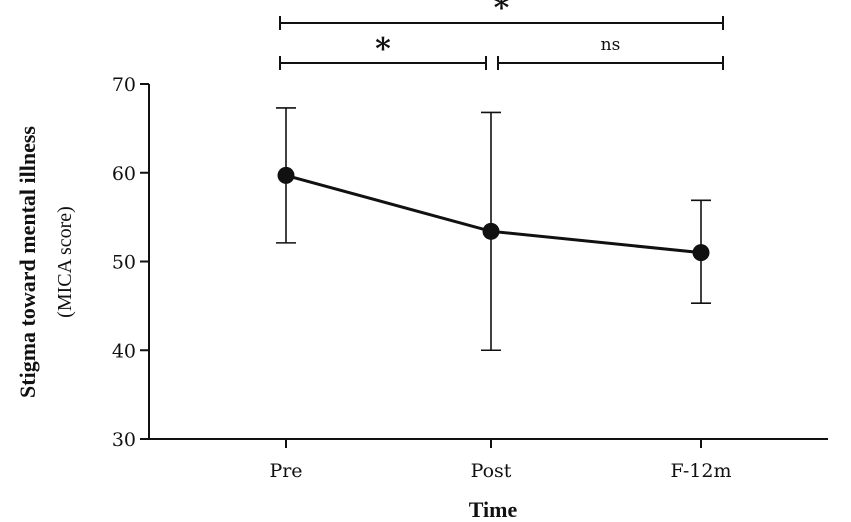  I want to click on y-tick-label: 30, so click(124, 440).